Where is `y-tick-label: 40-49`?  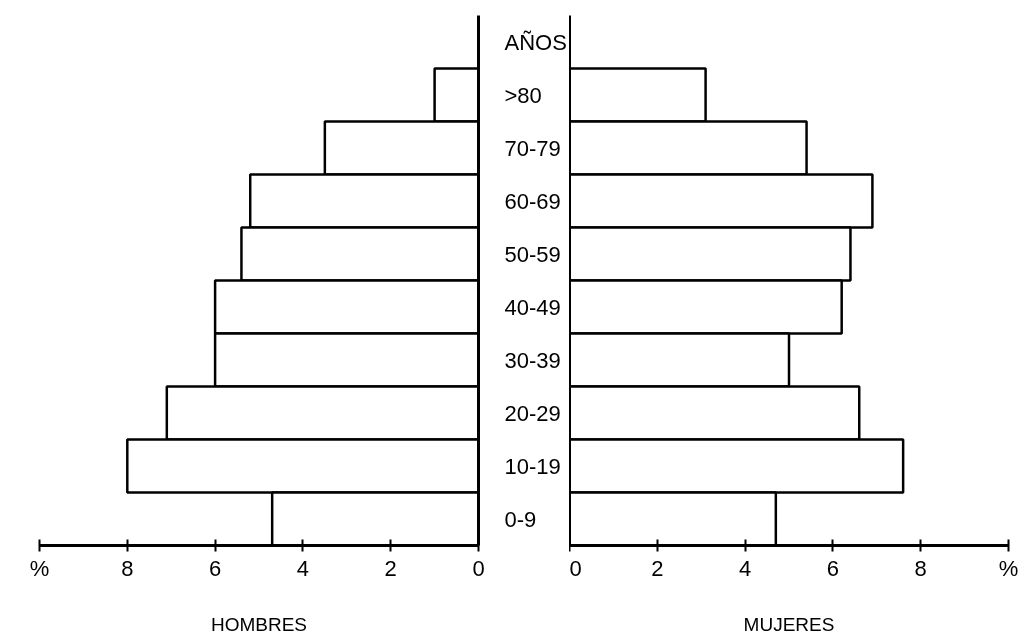
y-tick-label: 40-49 is located at coordinates (532, 307).